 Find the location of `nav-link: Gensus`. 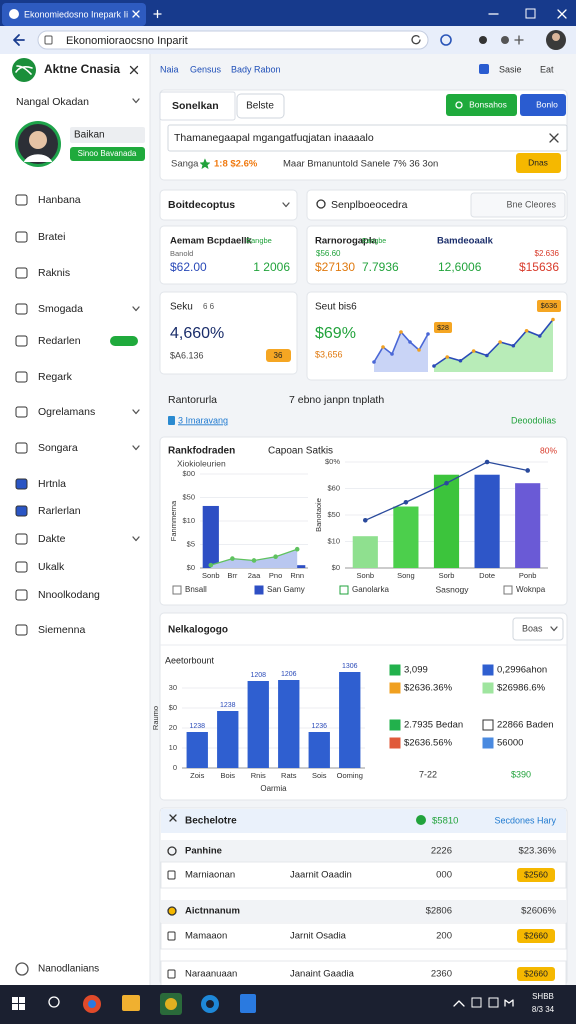

nav-link: Gensus is located at coordinates (206, 69).